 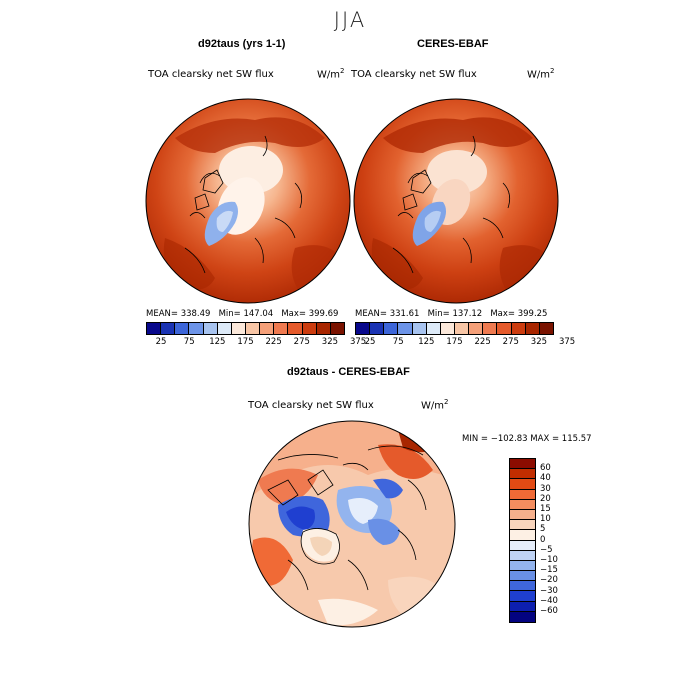 What do you see at coordinates (545, 519) in the screenshot?
I see `colorbar-tick-label: 10` at bounding box center [545, 519].